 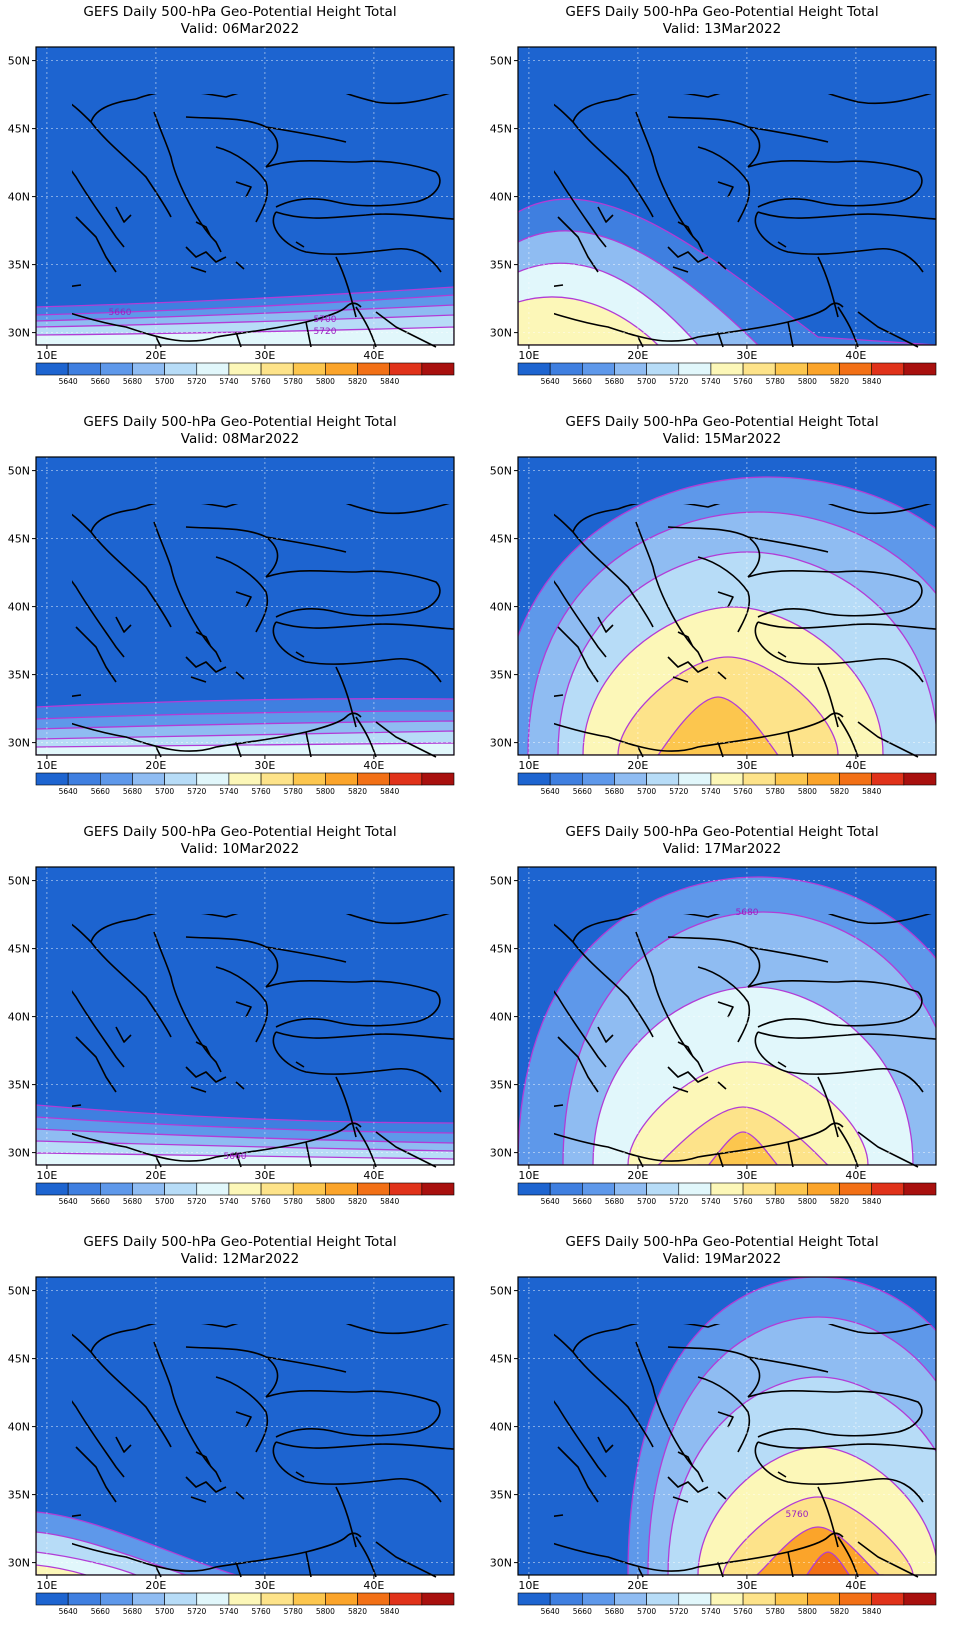 I want to click on panel-valid: Valid: 10Mar2022, so click(x=240, y=849).